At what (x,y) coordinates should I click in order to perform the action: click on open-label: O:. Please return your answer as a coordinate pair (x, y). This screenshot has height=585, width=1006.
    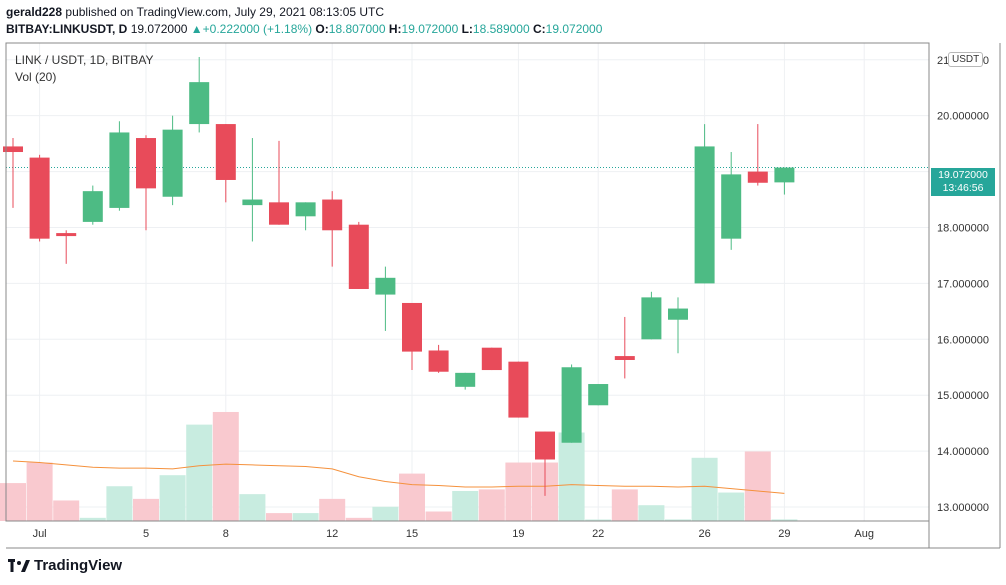
    Looking at the image, I should click on (322, 29).